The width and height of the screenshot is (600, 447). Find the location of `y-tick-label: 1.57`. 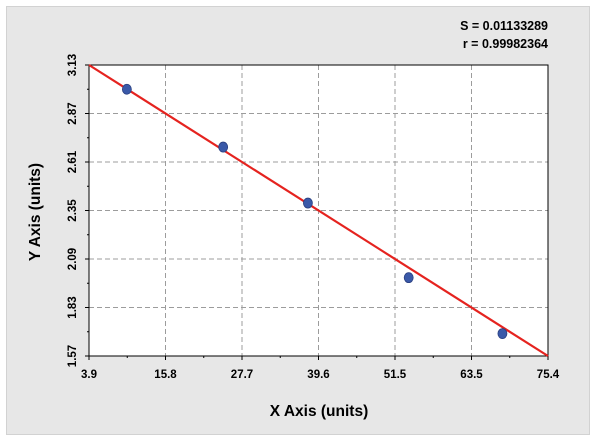

y-tick-label: 1.57 is located at coordinates (73, 356).